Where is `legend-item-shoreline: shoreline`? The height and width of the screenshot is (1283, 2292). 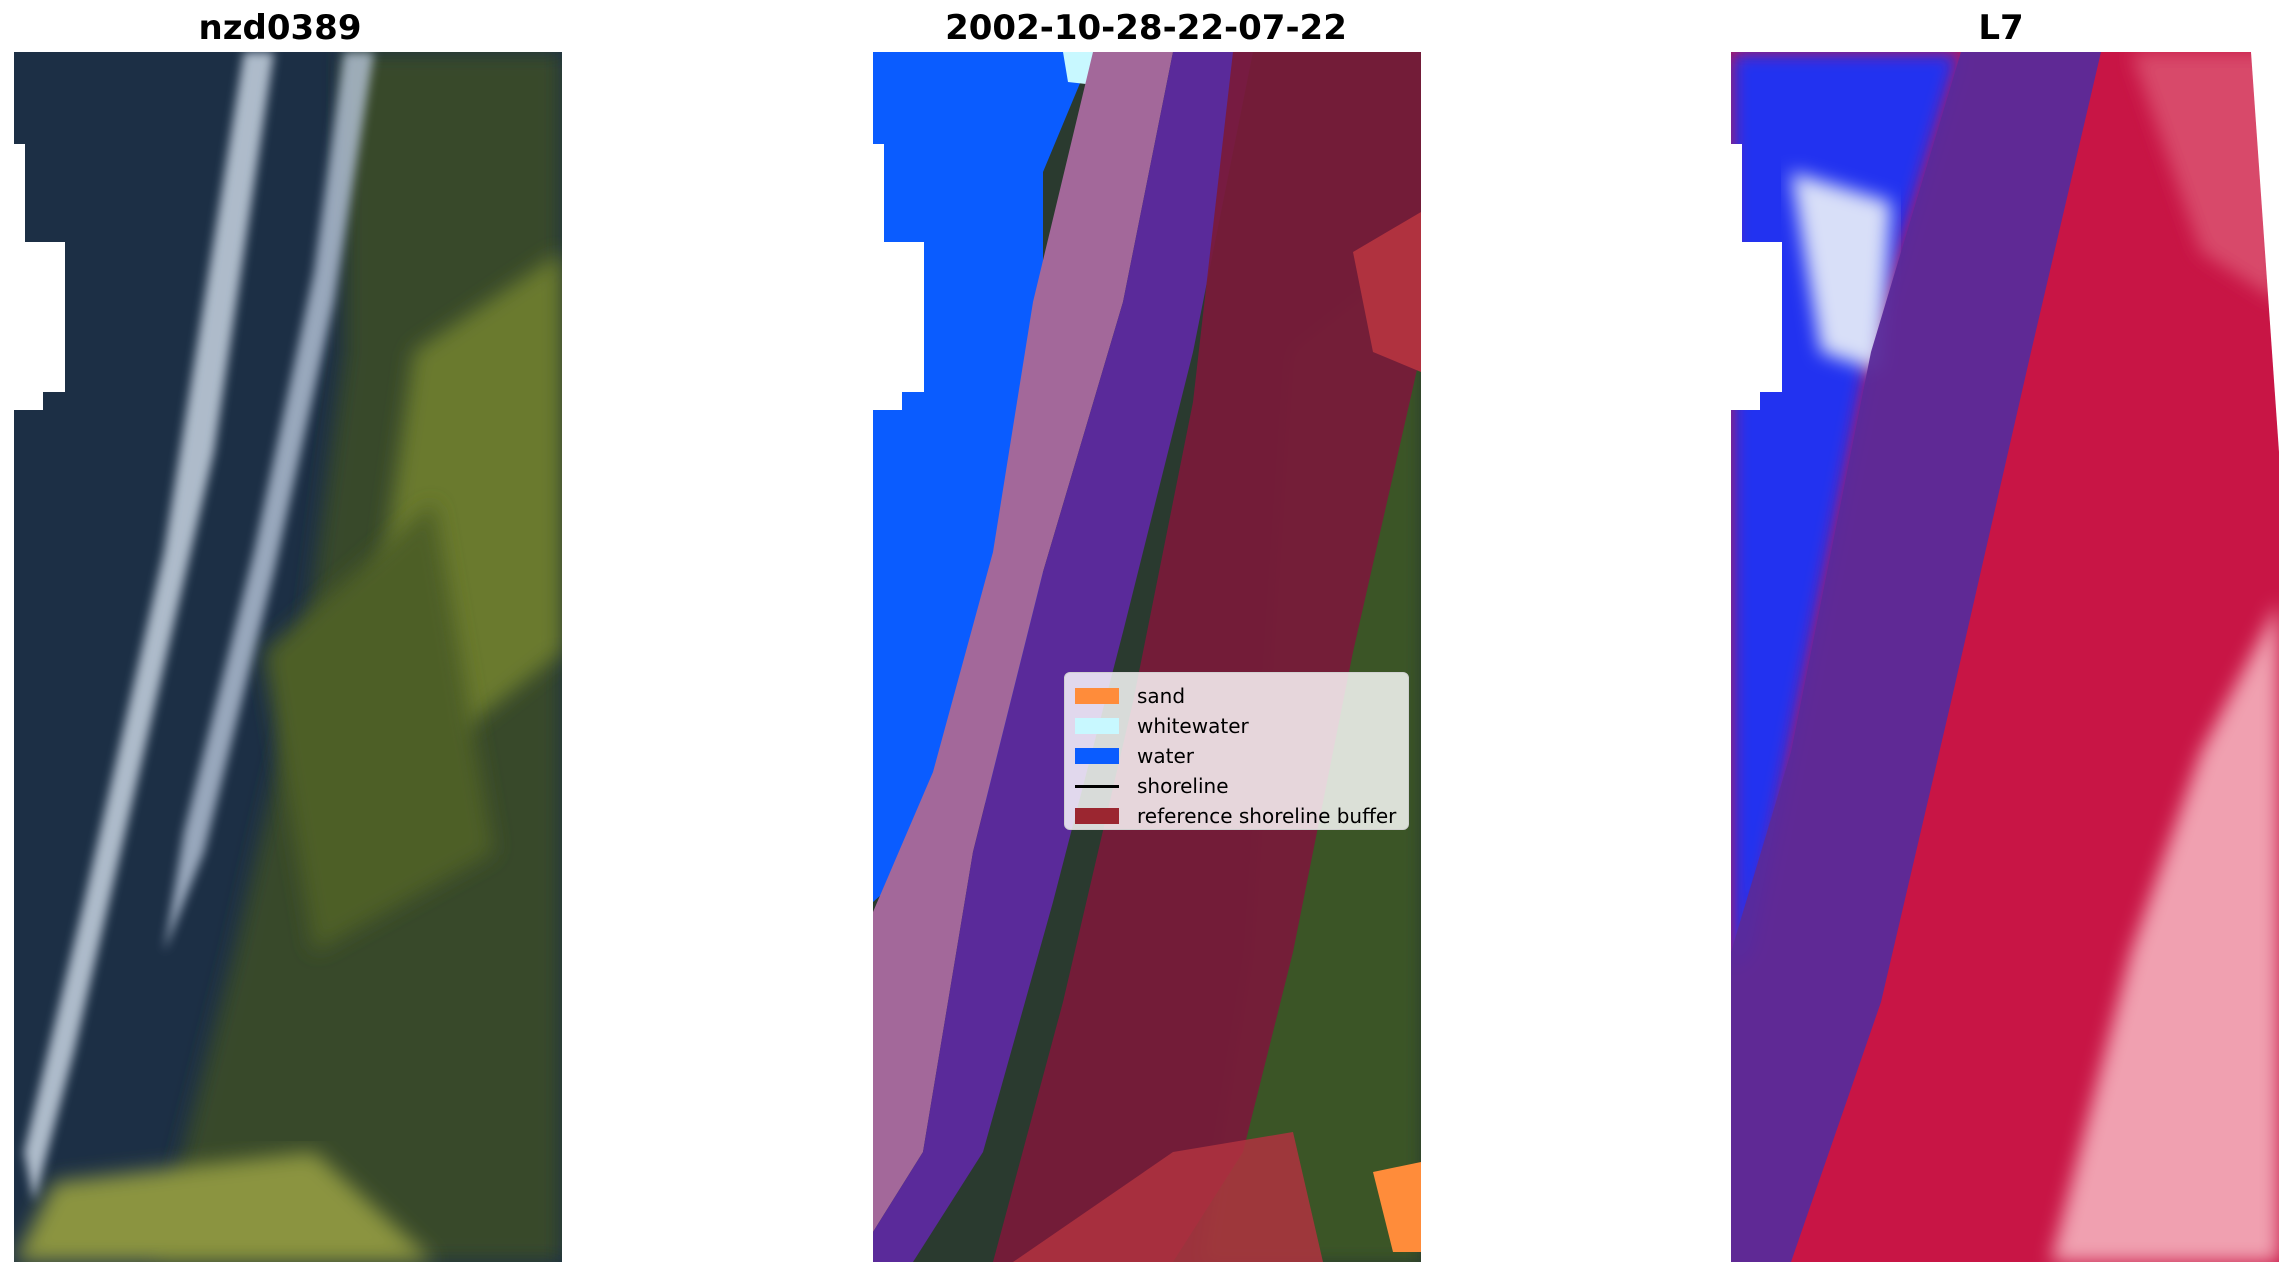
legend-item-shoreline: shoreline is located at coordinates (1236, 786).